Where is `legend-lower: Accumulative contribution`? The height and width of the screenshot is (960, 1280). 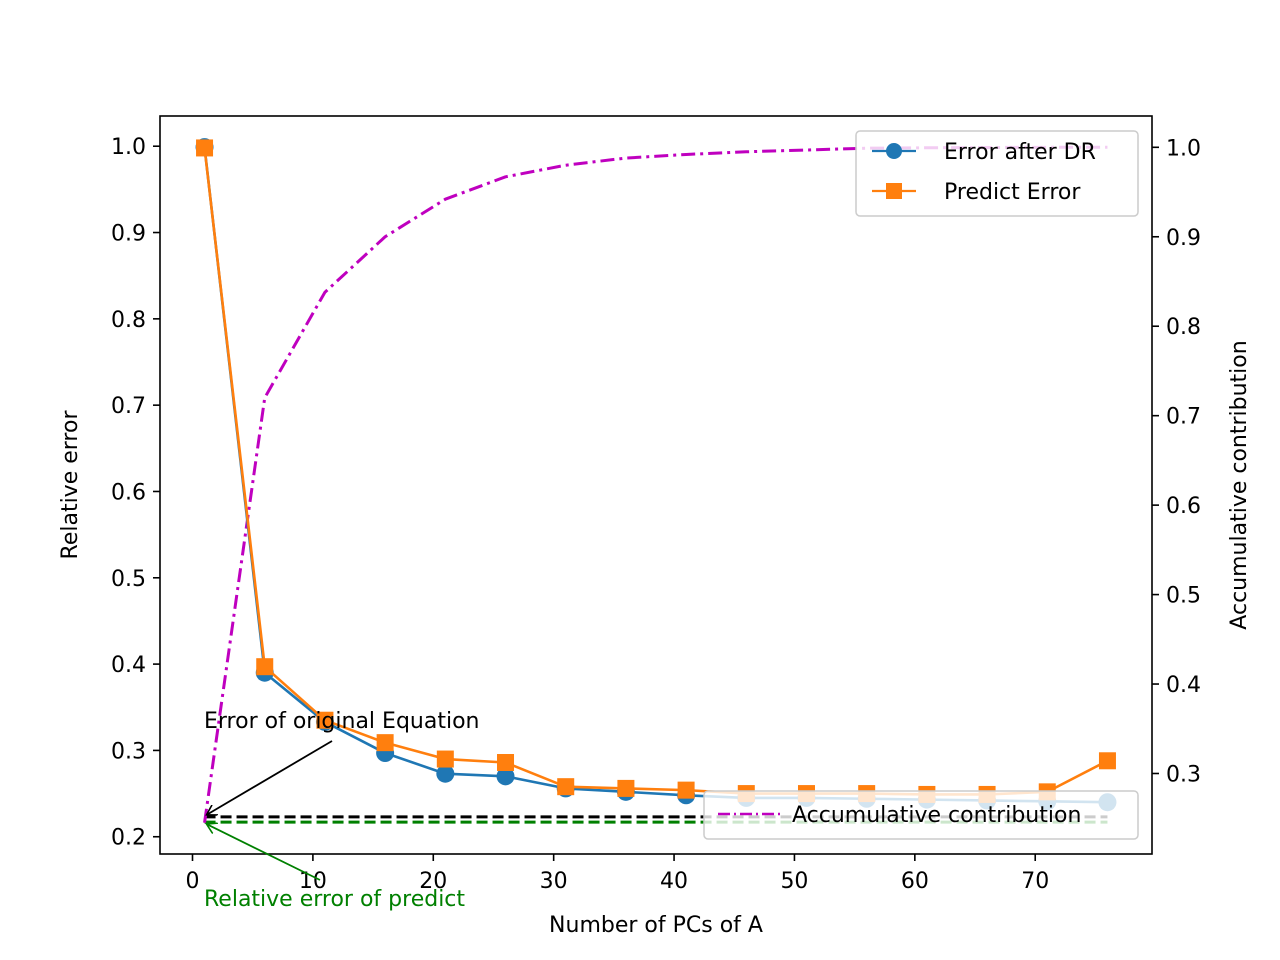 legend-lower: Accumulative contribution is located at coordinates (921, 815).